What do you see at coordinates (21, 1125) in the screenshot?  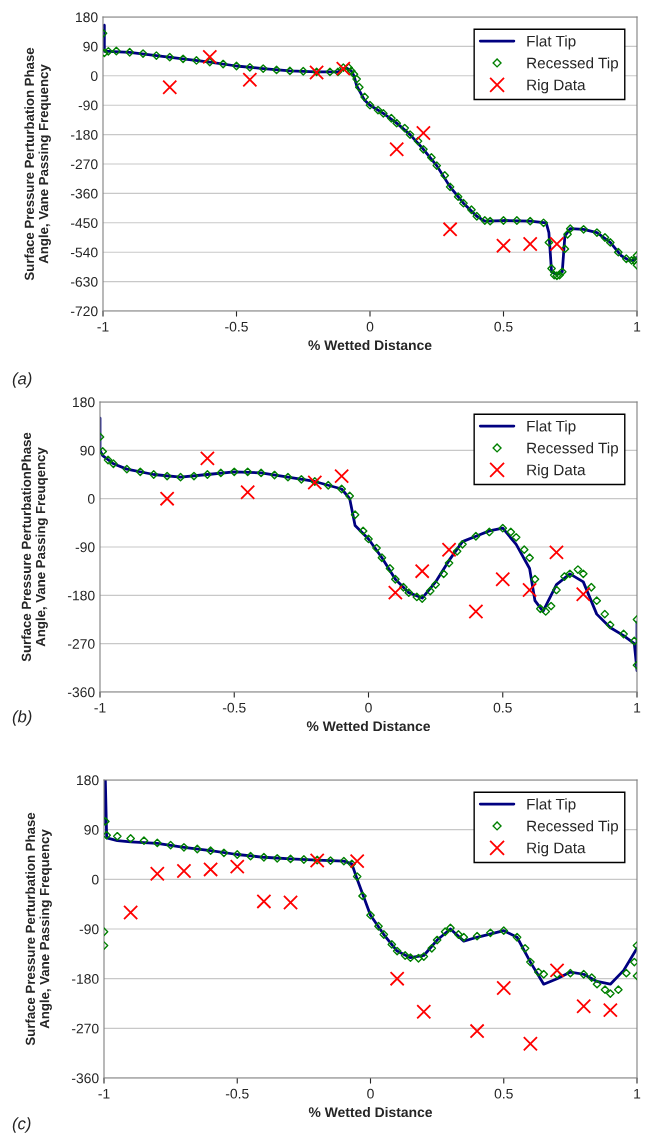 I see `text: (c)` at bounding box center [21, 1125].